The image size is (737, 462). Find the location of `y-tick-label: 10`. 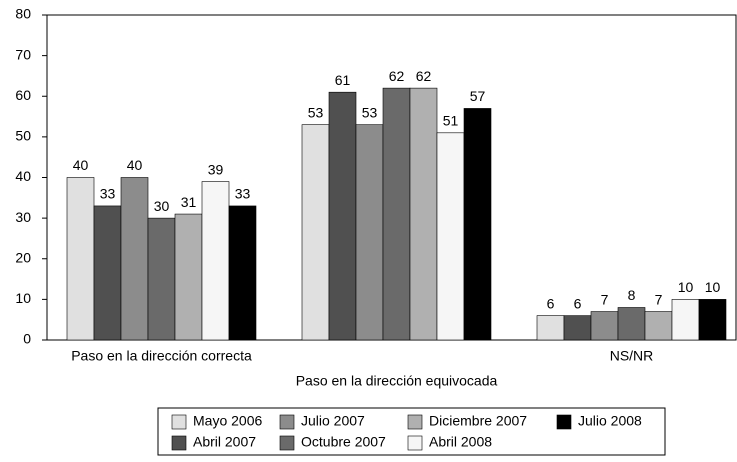

y-tick-label: 10 is located at coordinates (23, 298).